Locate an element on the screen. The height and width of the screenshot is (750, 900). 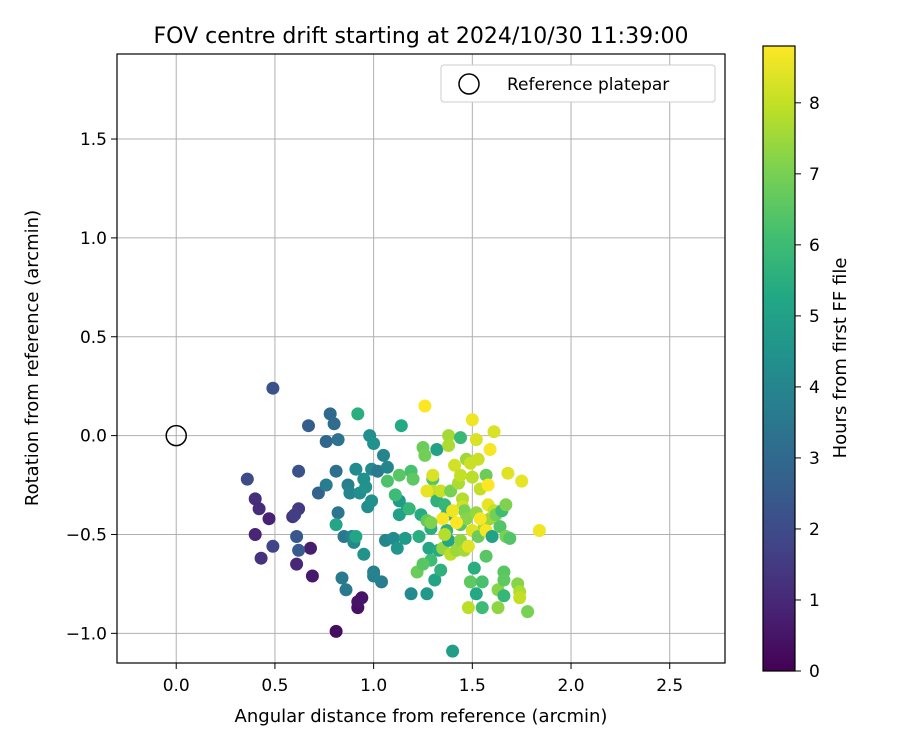
y-tick-label: 1.0 is located at coordinates (93, 239).